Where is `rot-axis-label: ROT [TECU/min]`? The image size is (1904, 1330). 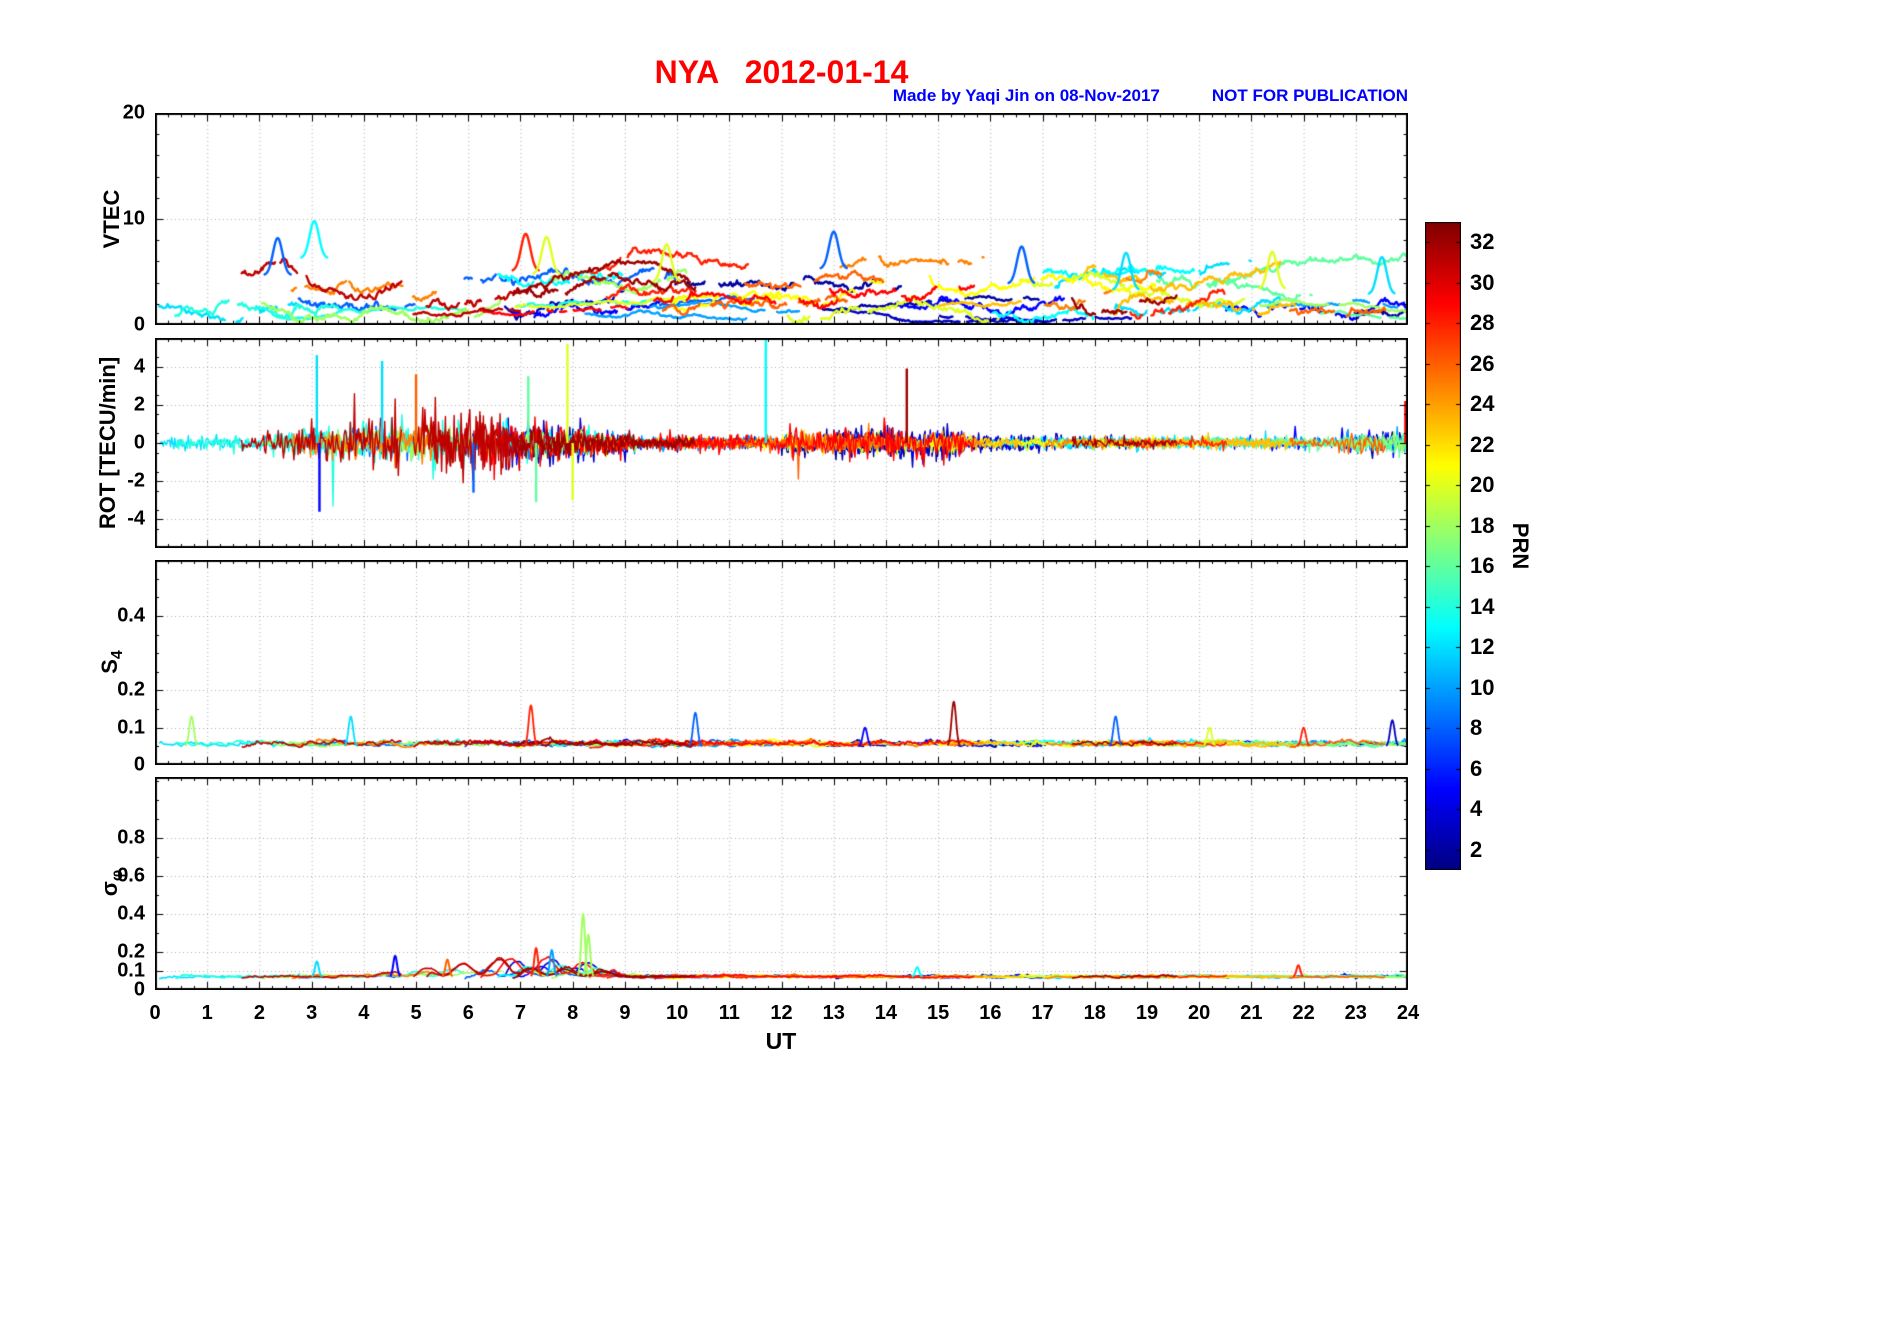 rot-axis-label: ROT [TECU/min] is located at coordinates (107, 443).